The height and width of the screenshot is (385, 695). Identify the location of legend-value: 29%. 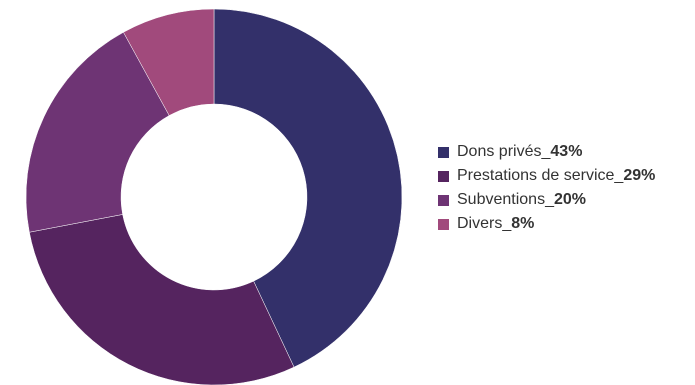
(639, 175).